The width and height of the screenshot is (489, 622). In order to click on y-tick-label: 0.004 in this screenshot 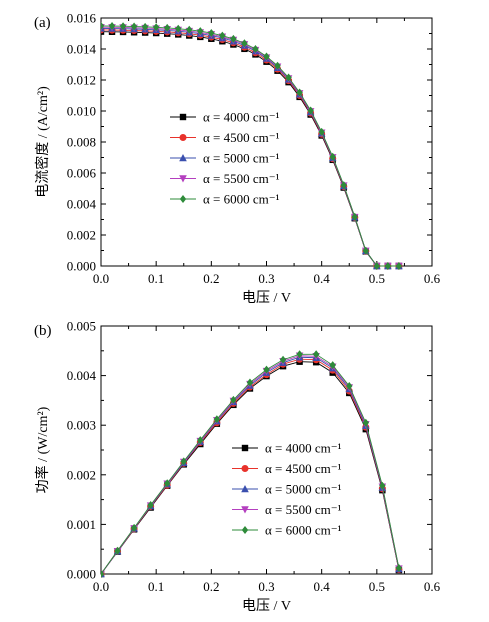, I will do `click(82, 204)`.